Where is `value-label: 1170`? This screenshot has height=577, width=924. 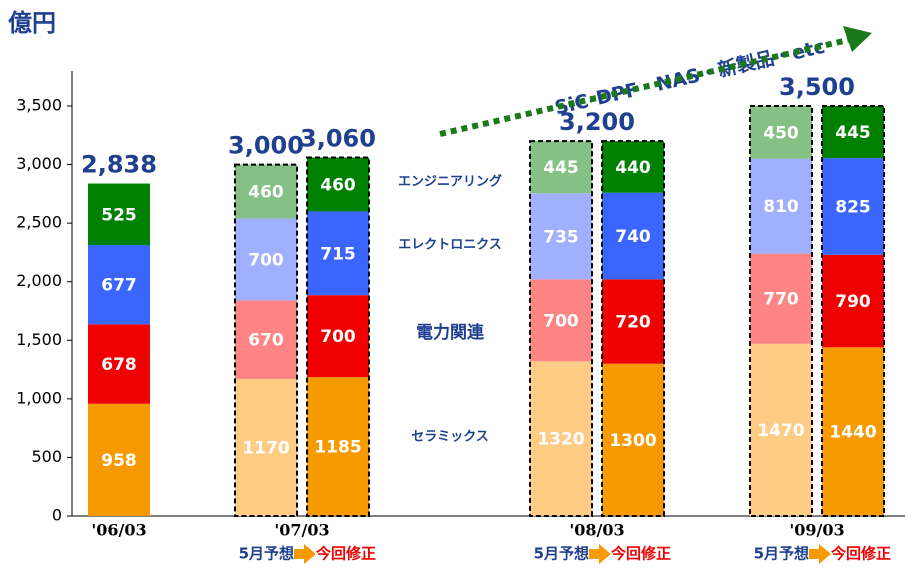 value-label: 1170 is located at coordinates (265, 448).